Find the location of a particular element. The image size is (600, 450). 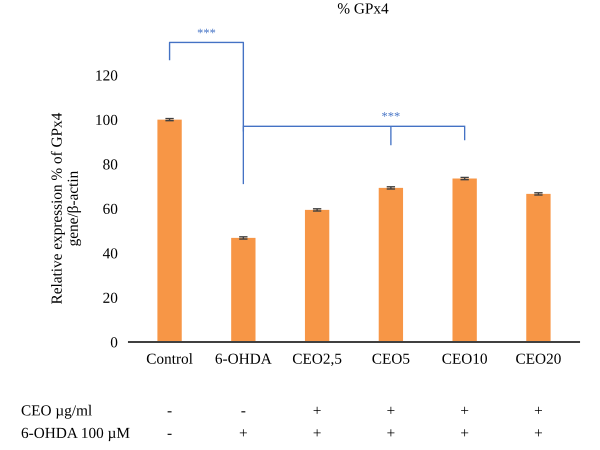

x-tick-label: 6-OHDA is located at coordinates (244, 359).